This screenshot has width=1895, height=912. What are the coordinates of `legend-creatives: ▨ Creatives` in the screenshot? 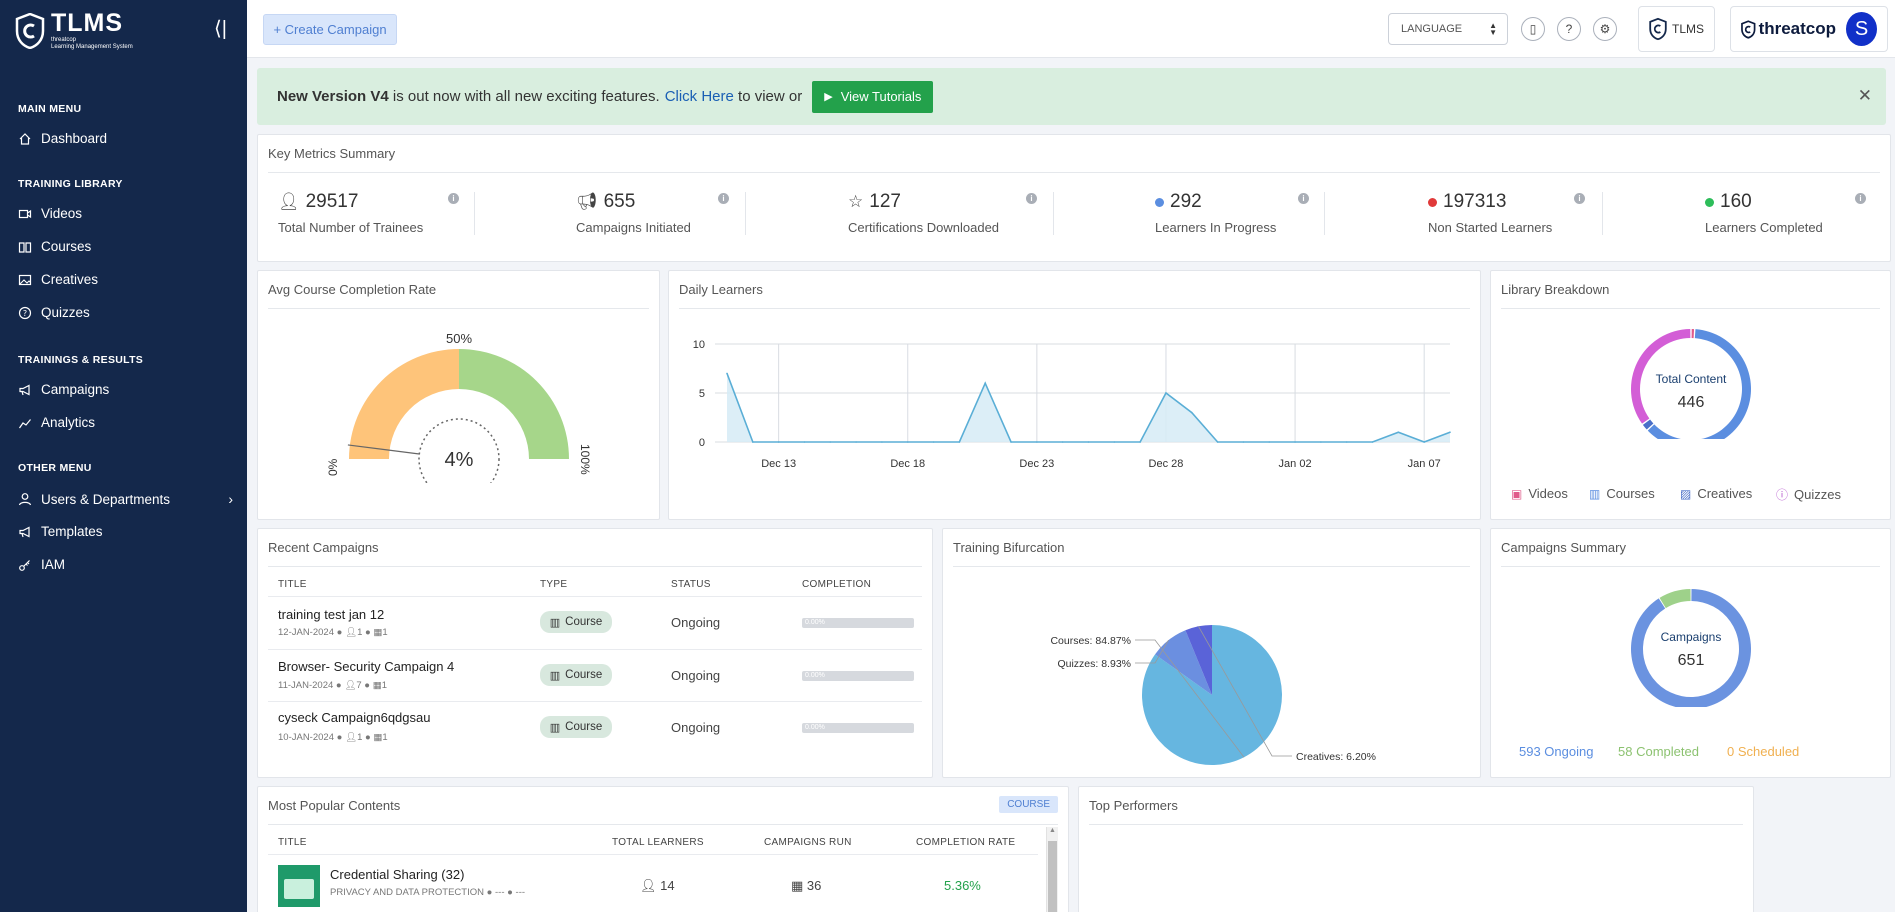 It's located at (1716, 493).